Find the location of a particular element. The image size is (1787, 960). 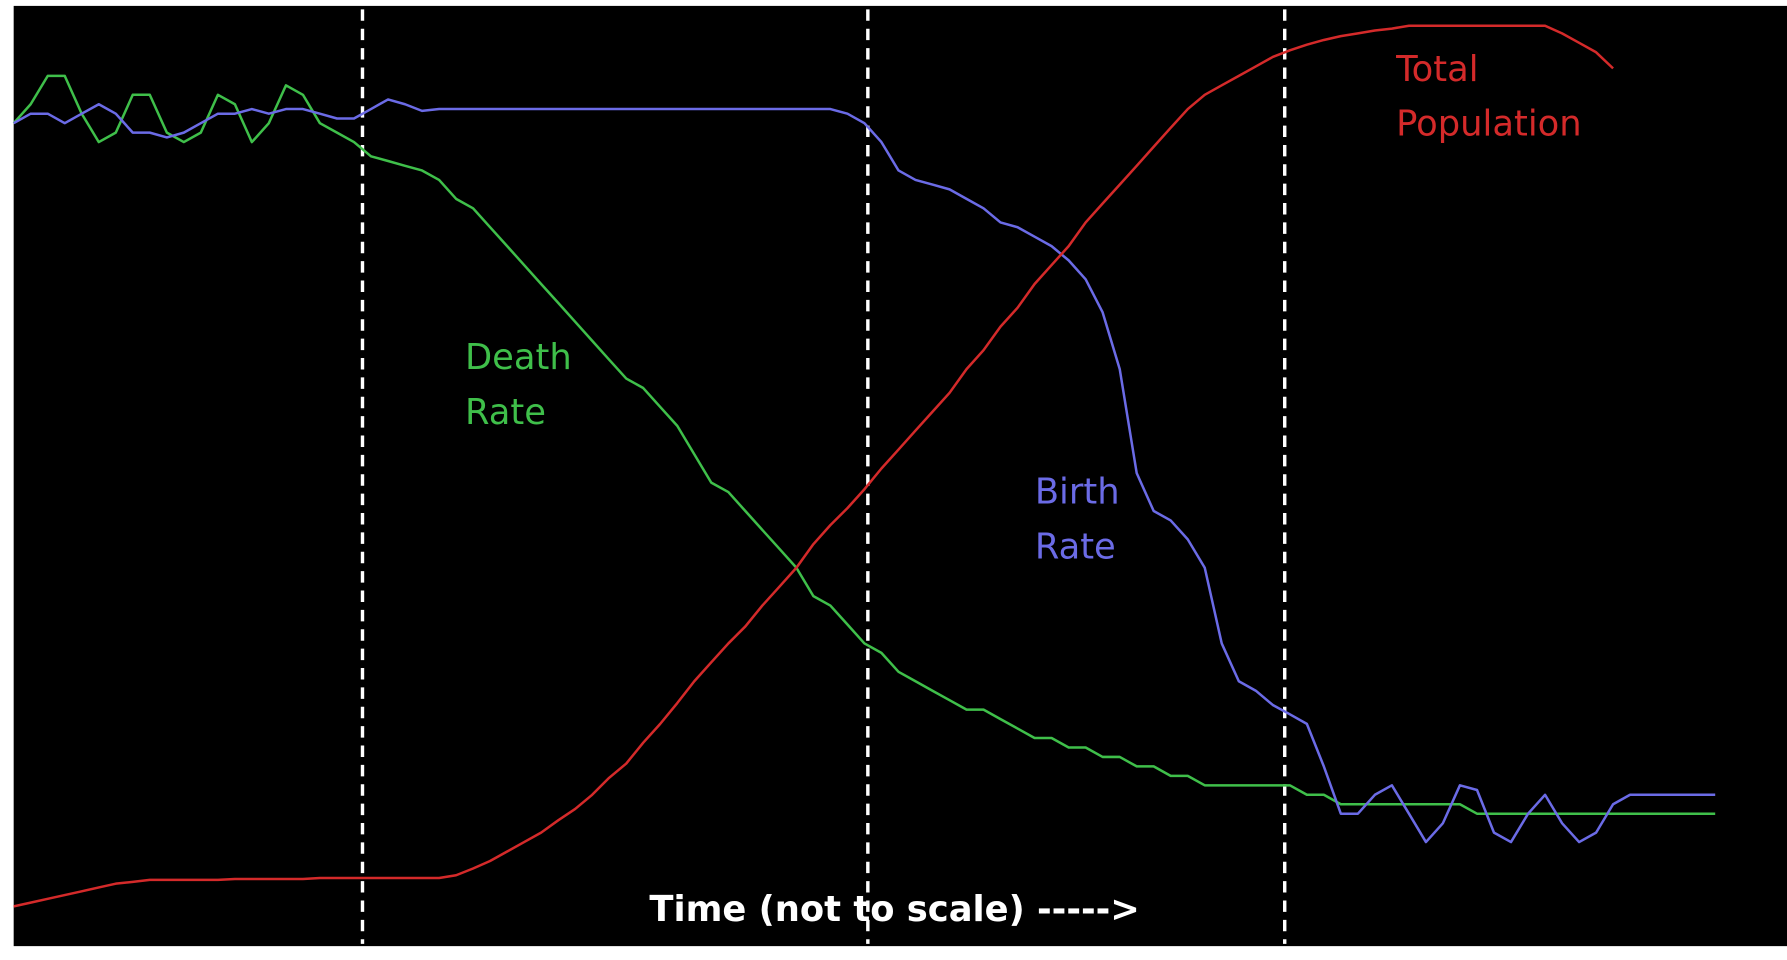

series-label: Death Rate is located at coordinates (518, 385).